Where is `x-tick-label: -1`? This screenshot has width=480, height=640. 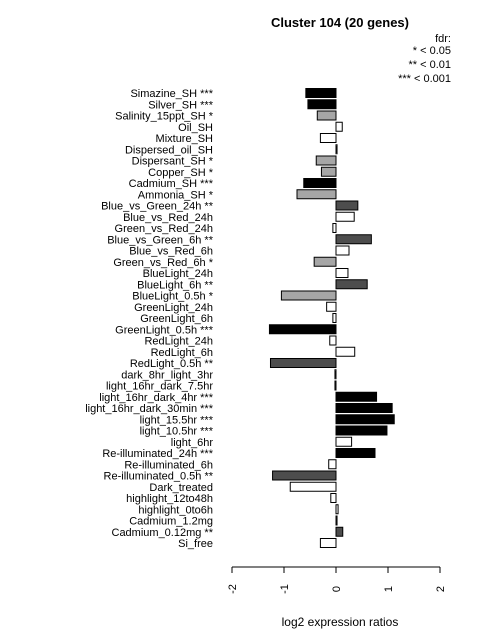
x-tick-label: -1 is located at coordinates (285, 589).